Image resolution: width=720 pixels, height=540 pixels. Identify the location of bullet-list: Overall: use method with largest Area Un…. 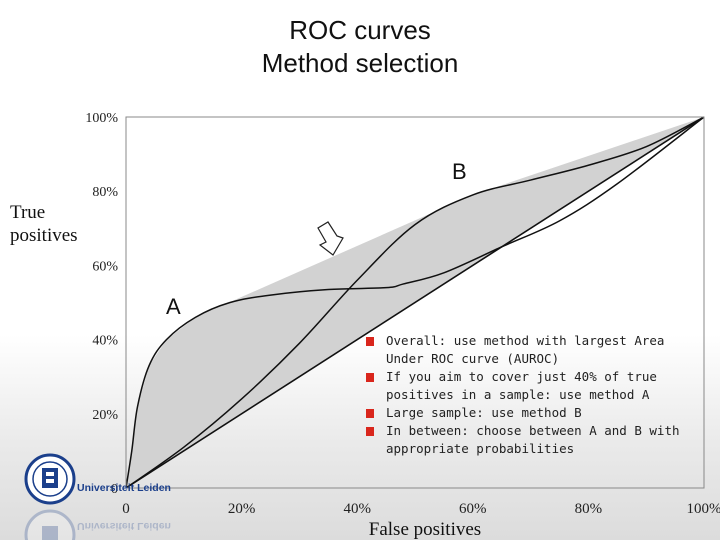
(536, 395).